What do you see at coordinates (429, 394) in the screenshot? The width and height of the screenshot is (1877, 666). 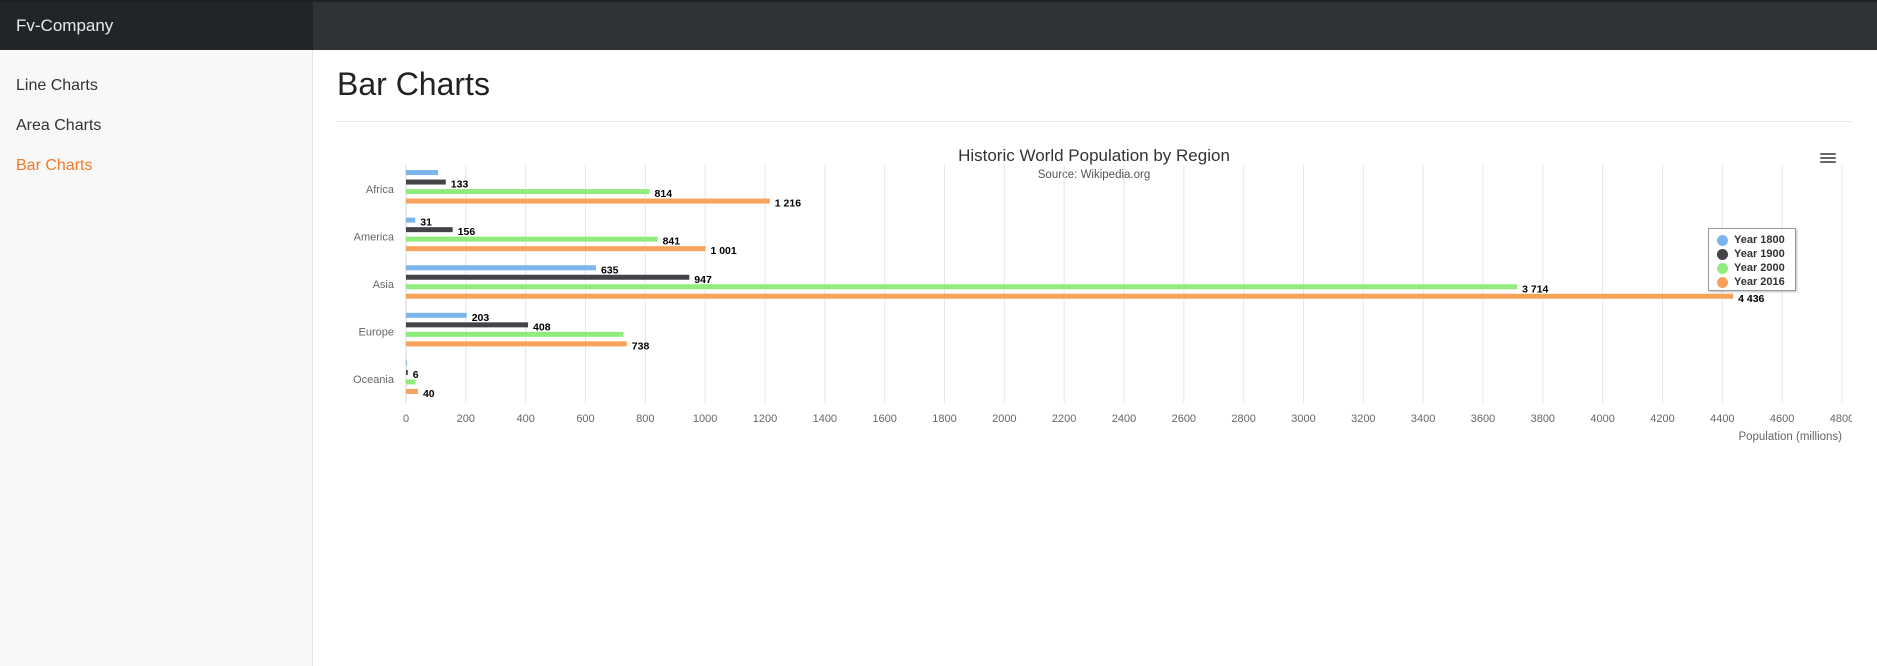 I see `data-label: 40` at bounding box center [429, 394].